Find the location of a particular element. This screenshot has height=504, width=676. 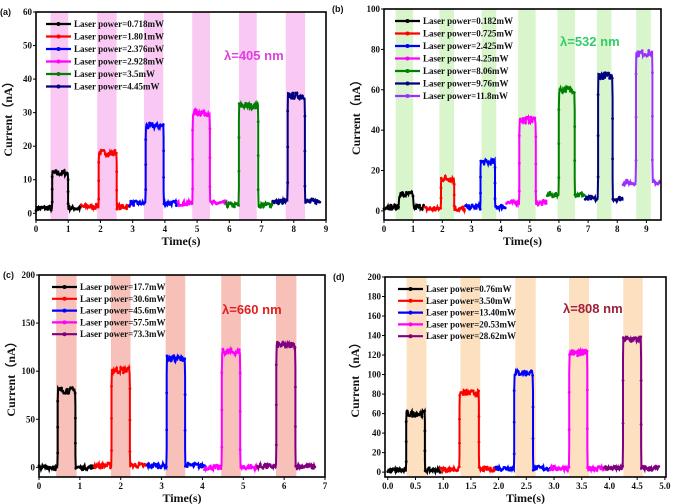

x-axis-label: Time(s) is located at coordinates (181, 497).